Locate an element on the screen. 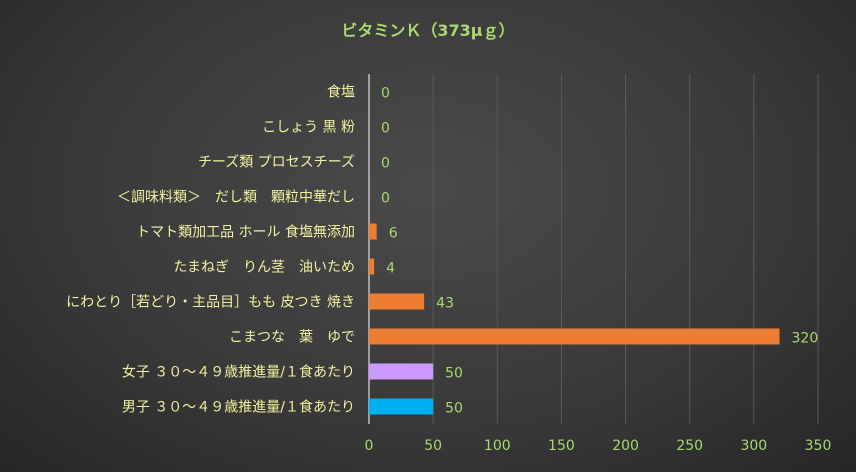 The height and width of the screenshot is (472, 856). category-label: 食塩 is located at coordinates (341, 92).